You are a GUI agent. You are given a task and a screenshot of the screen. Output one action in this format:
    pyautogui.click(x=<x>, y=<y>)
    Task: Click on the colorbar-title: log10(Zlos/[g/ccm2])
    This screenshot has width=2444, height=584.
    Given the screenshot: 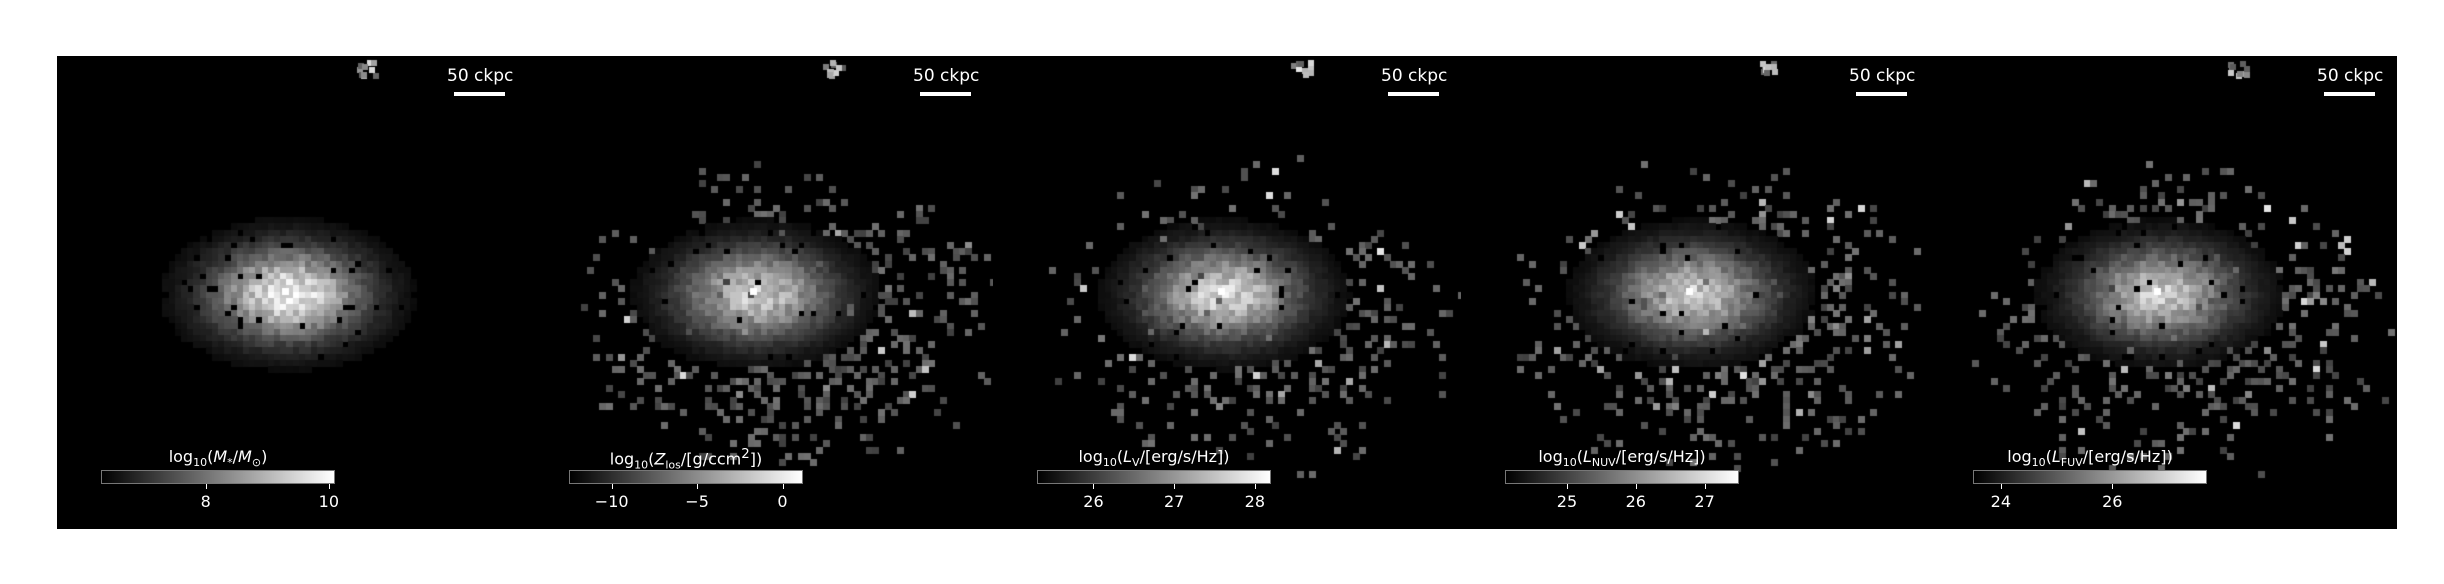 What is the action you would take?
    pyautogui.click(x=686, y=459)
    